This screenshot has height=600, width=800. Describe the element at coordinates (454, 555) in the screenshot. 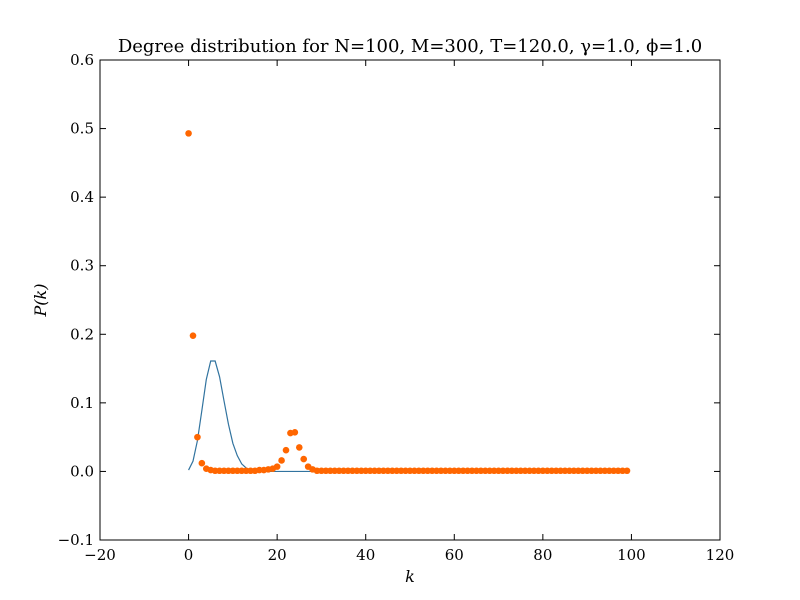

I see `x-tick-label: 60` at that location.